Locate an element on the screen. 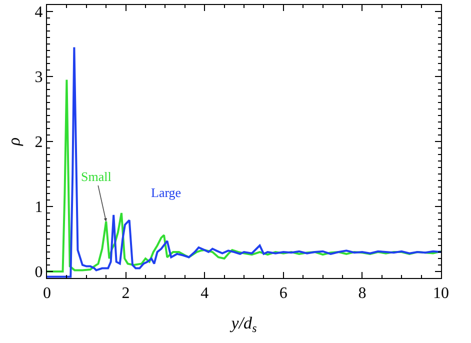  x-tick-label: 6 is located at coordinates (283, 293).